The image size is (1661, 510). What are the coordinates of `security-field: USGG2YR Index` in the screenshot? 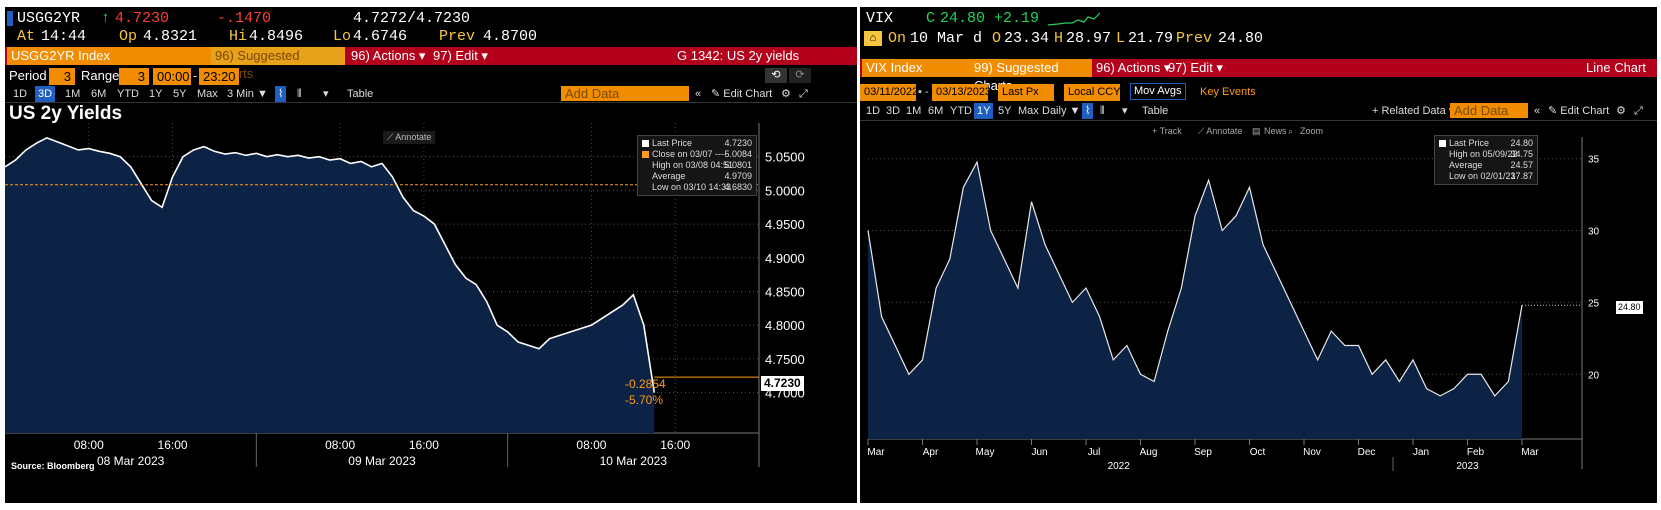 It's located at (109, 56).